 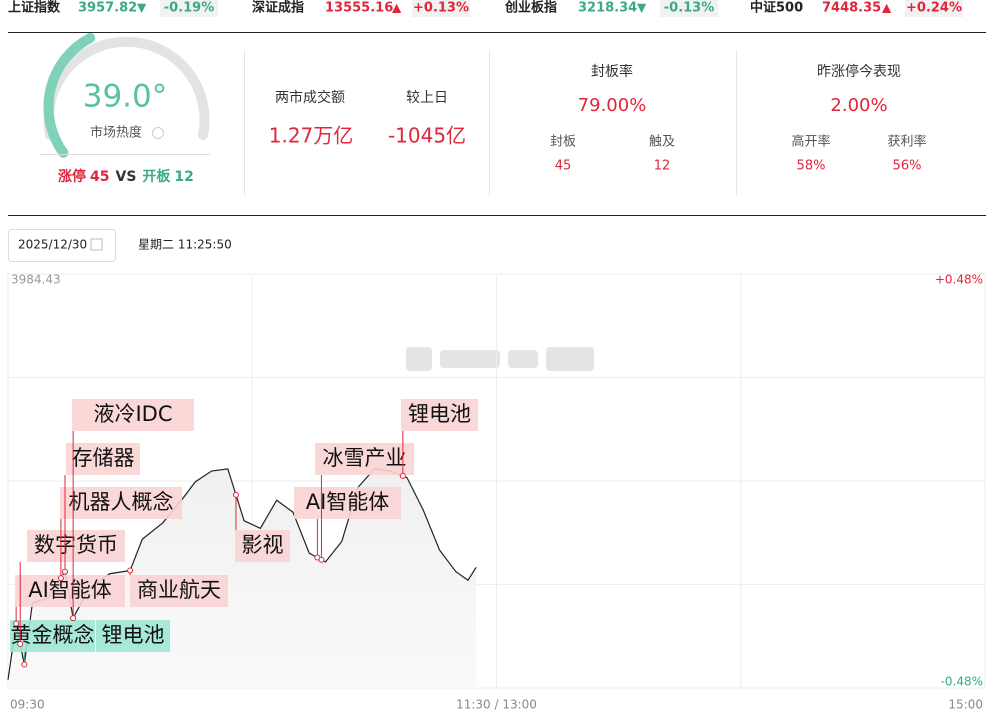 What do you see at coordinates (607, 8) in the screenshot?
I see `index-value: 3218.34` at bounding box center [607, 8].